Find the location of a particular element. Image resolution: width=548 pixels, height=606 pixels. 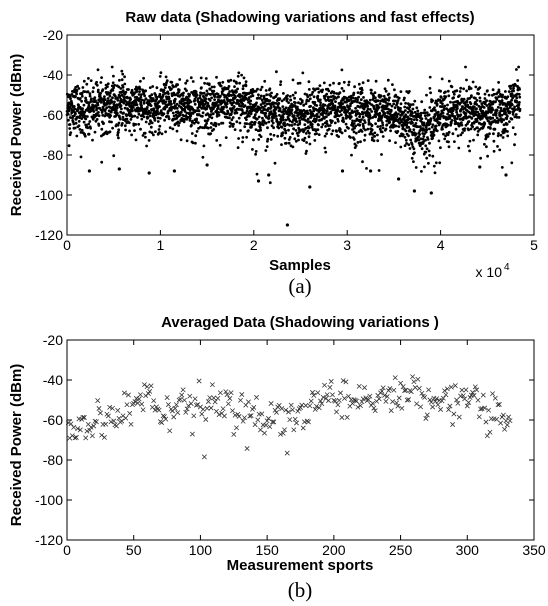

chart-b-title: Averaged Data (Shadowing variations ) is located at coordinates (300, 322).